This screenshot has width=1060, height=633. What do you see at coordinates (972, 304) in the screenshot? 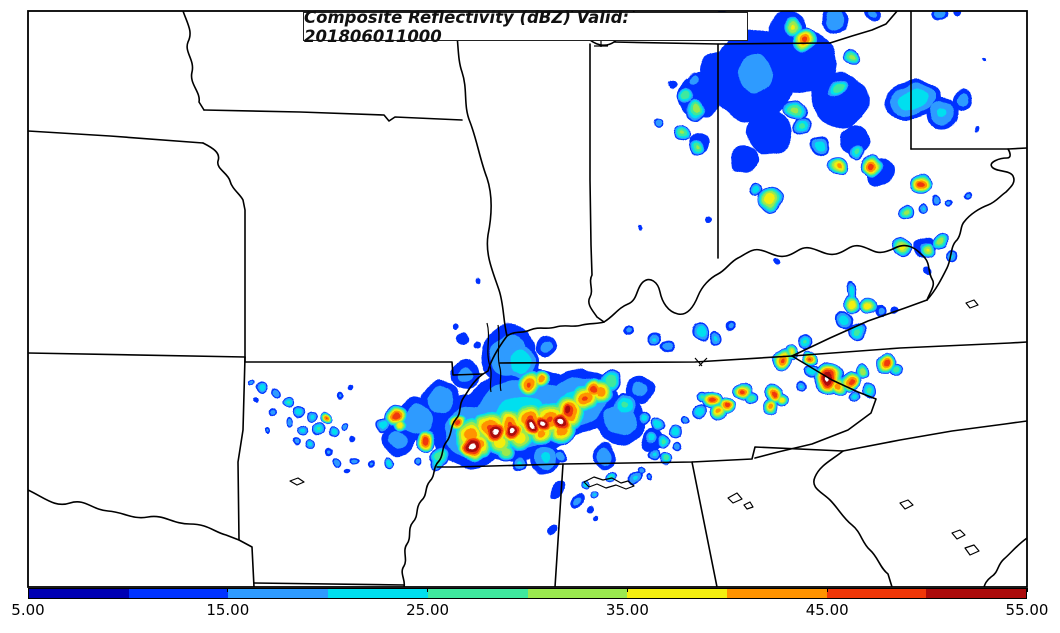
I see `virginia-lake` at bounding box center [972, 304].